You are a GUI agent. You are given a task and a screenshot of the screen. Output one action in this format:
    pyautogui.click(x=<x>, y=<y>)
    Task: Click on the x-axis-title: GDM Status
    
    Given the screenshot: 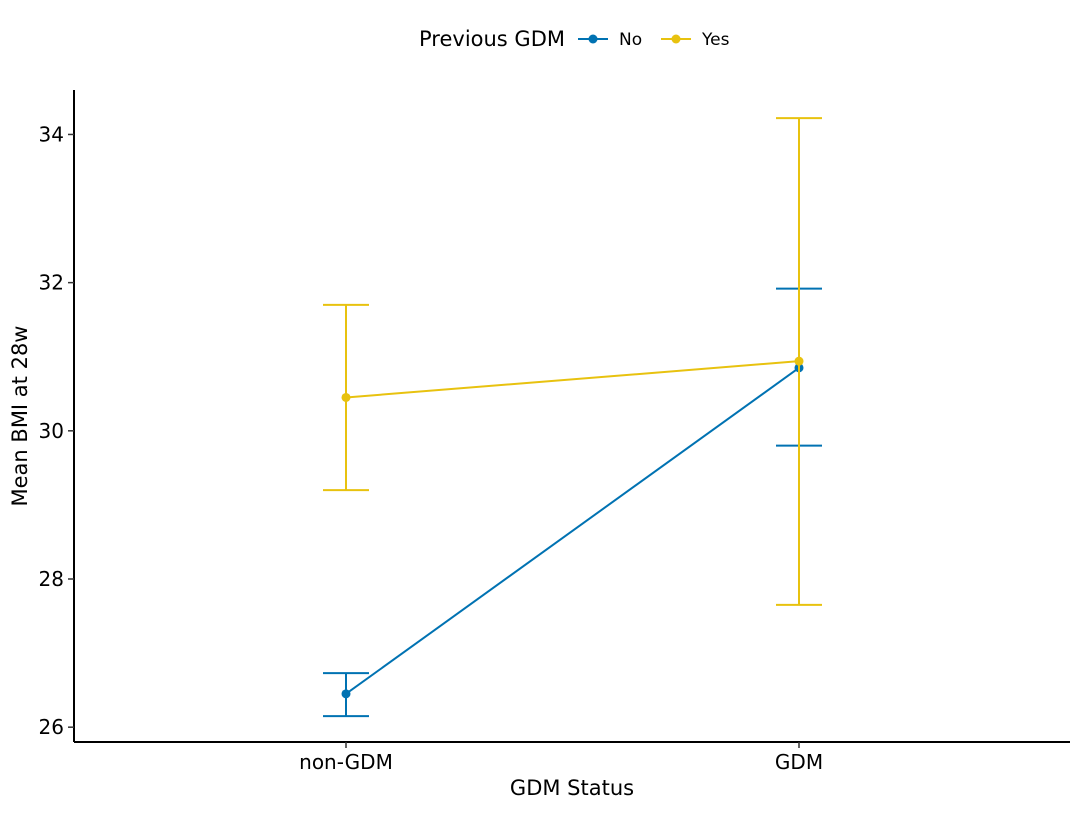 What is the action you would take?
    pyautogui.click(x=572, y=788)
    